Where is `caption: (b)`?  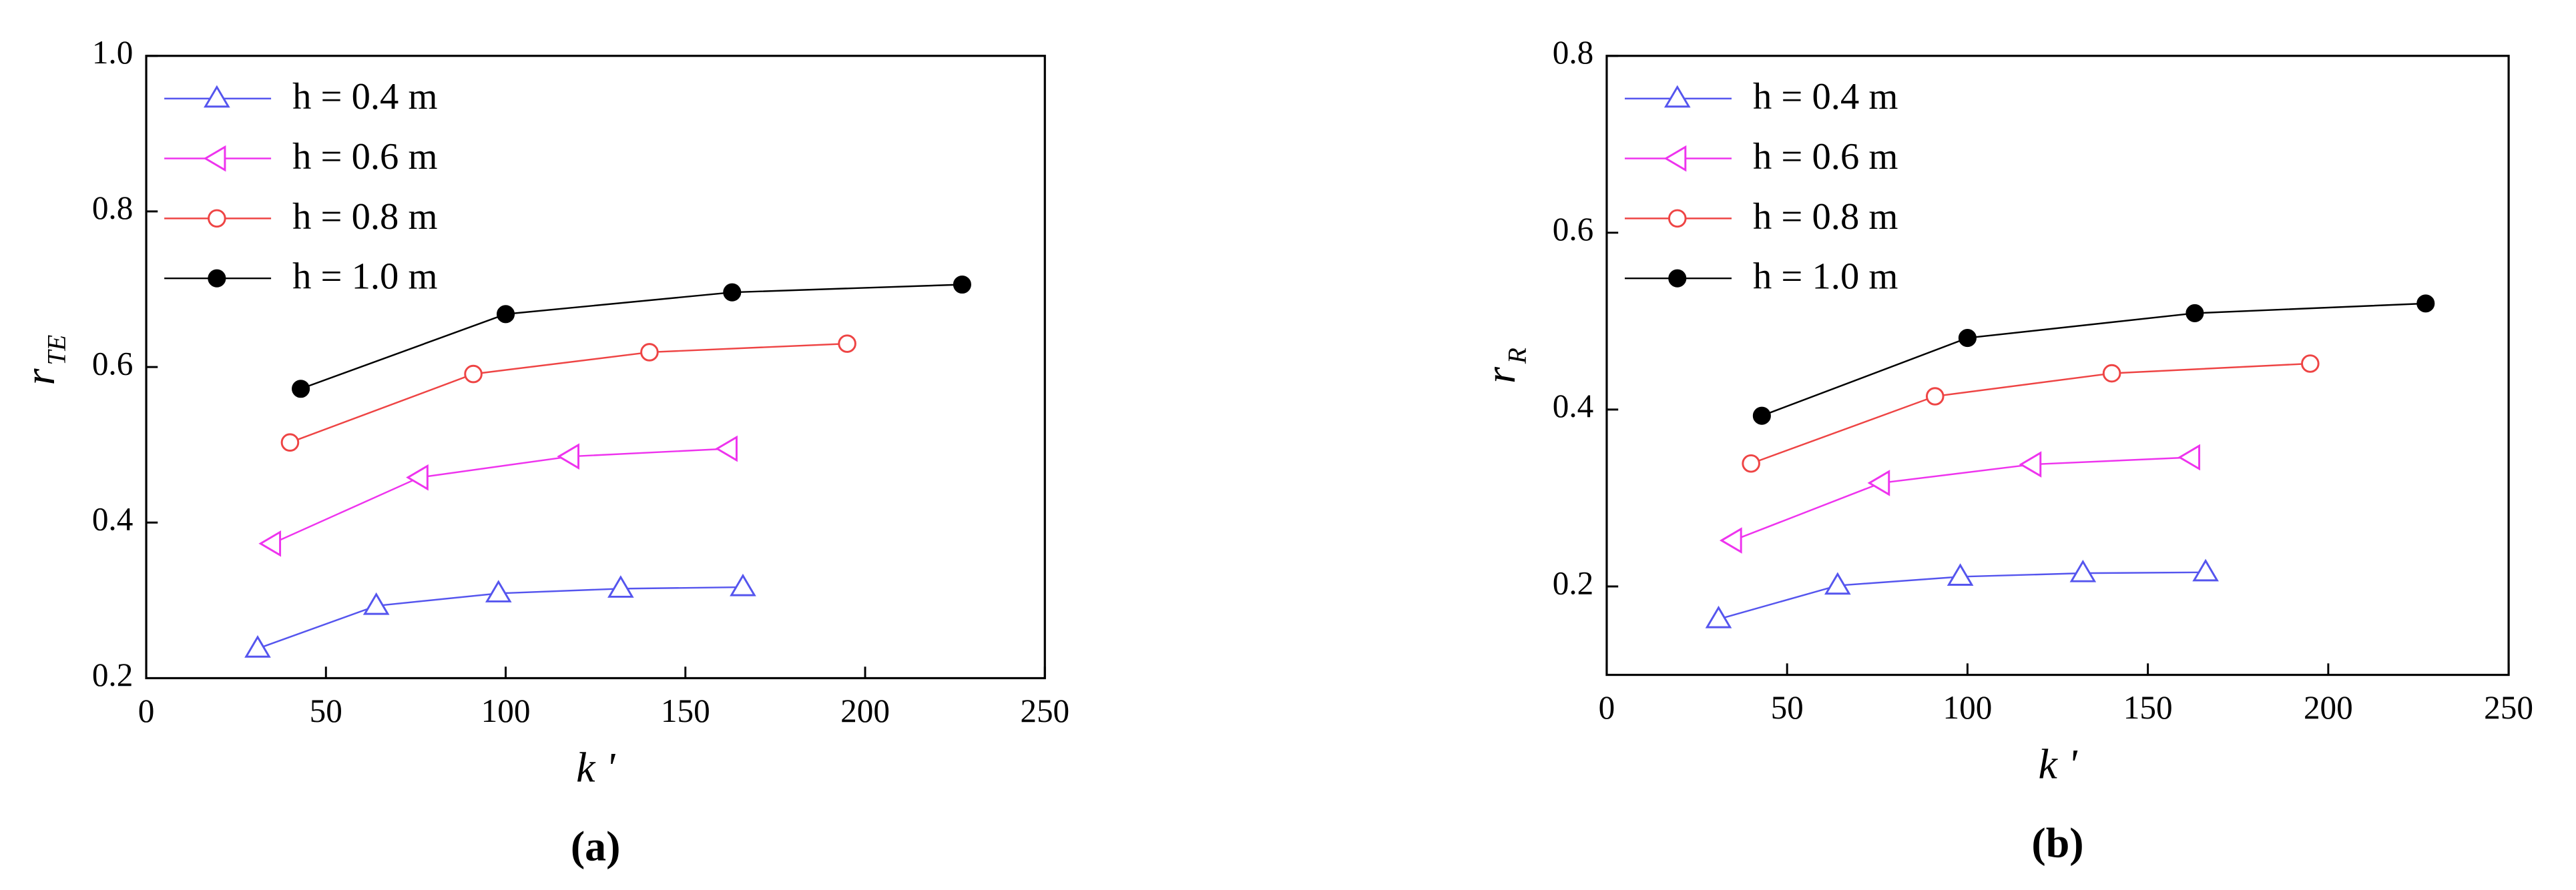
caption: (b) is located at coordinates (2057, 843).